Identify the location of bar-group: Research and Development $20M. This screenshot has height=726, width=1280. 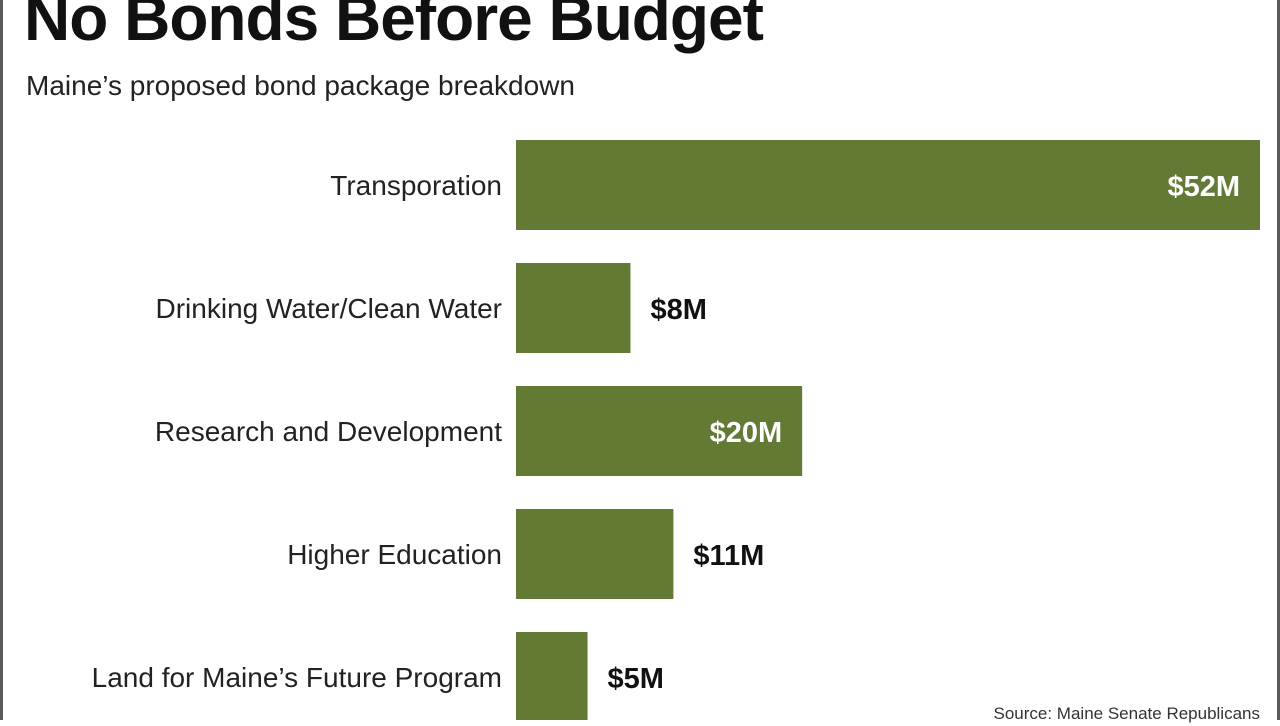
(479, 431).